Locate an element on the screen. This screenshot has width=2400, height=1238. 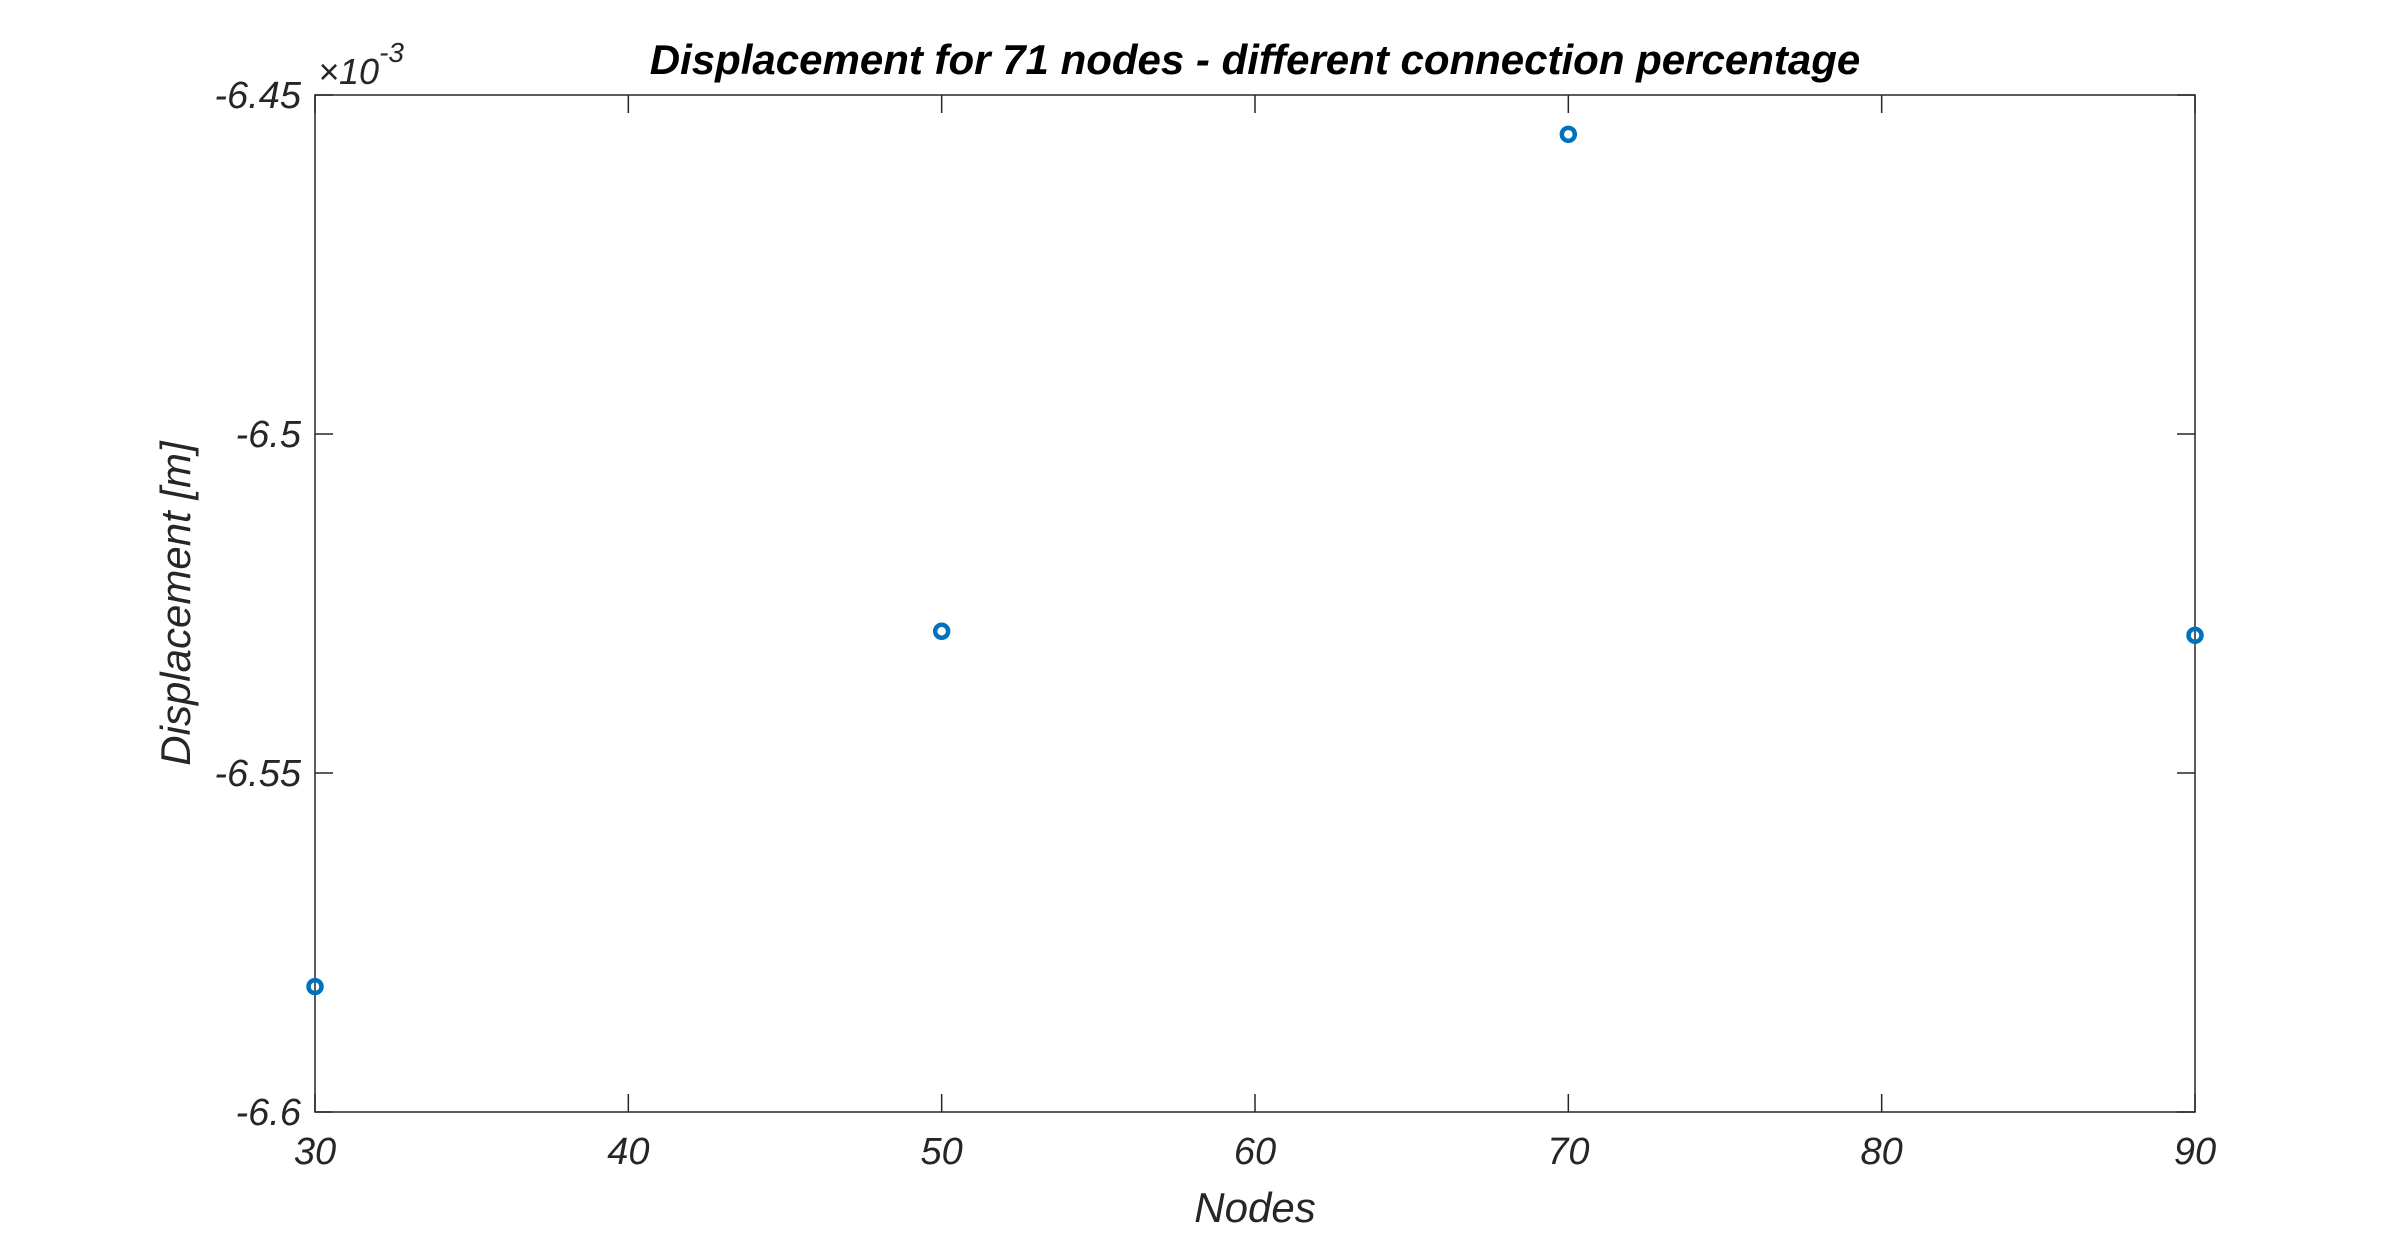
x-tick-label: 90 is located at coordinates (2195, 1152).